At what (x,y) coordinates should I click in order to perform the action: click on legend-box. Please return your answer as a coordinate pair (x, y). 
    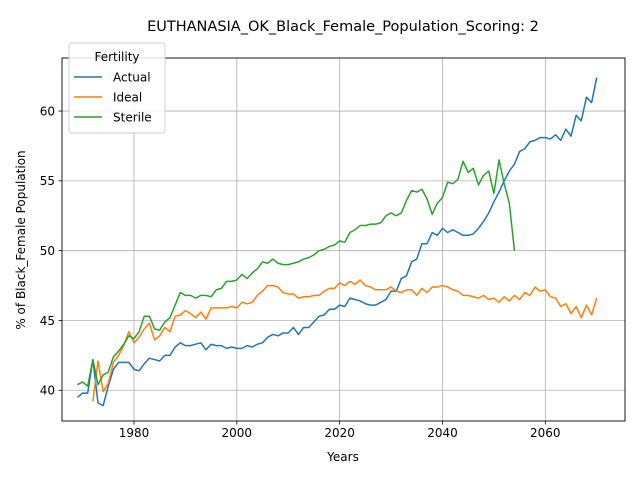
    Looking at the image, I should click on (117, 88).